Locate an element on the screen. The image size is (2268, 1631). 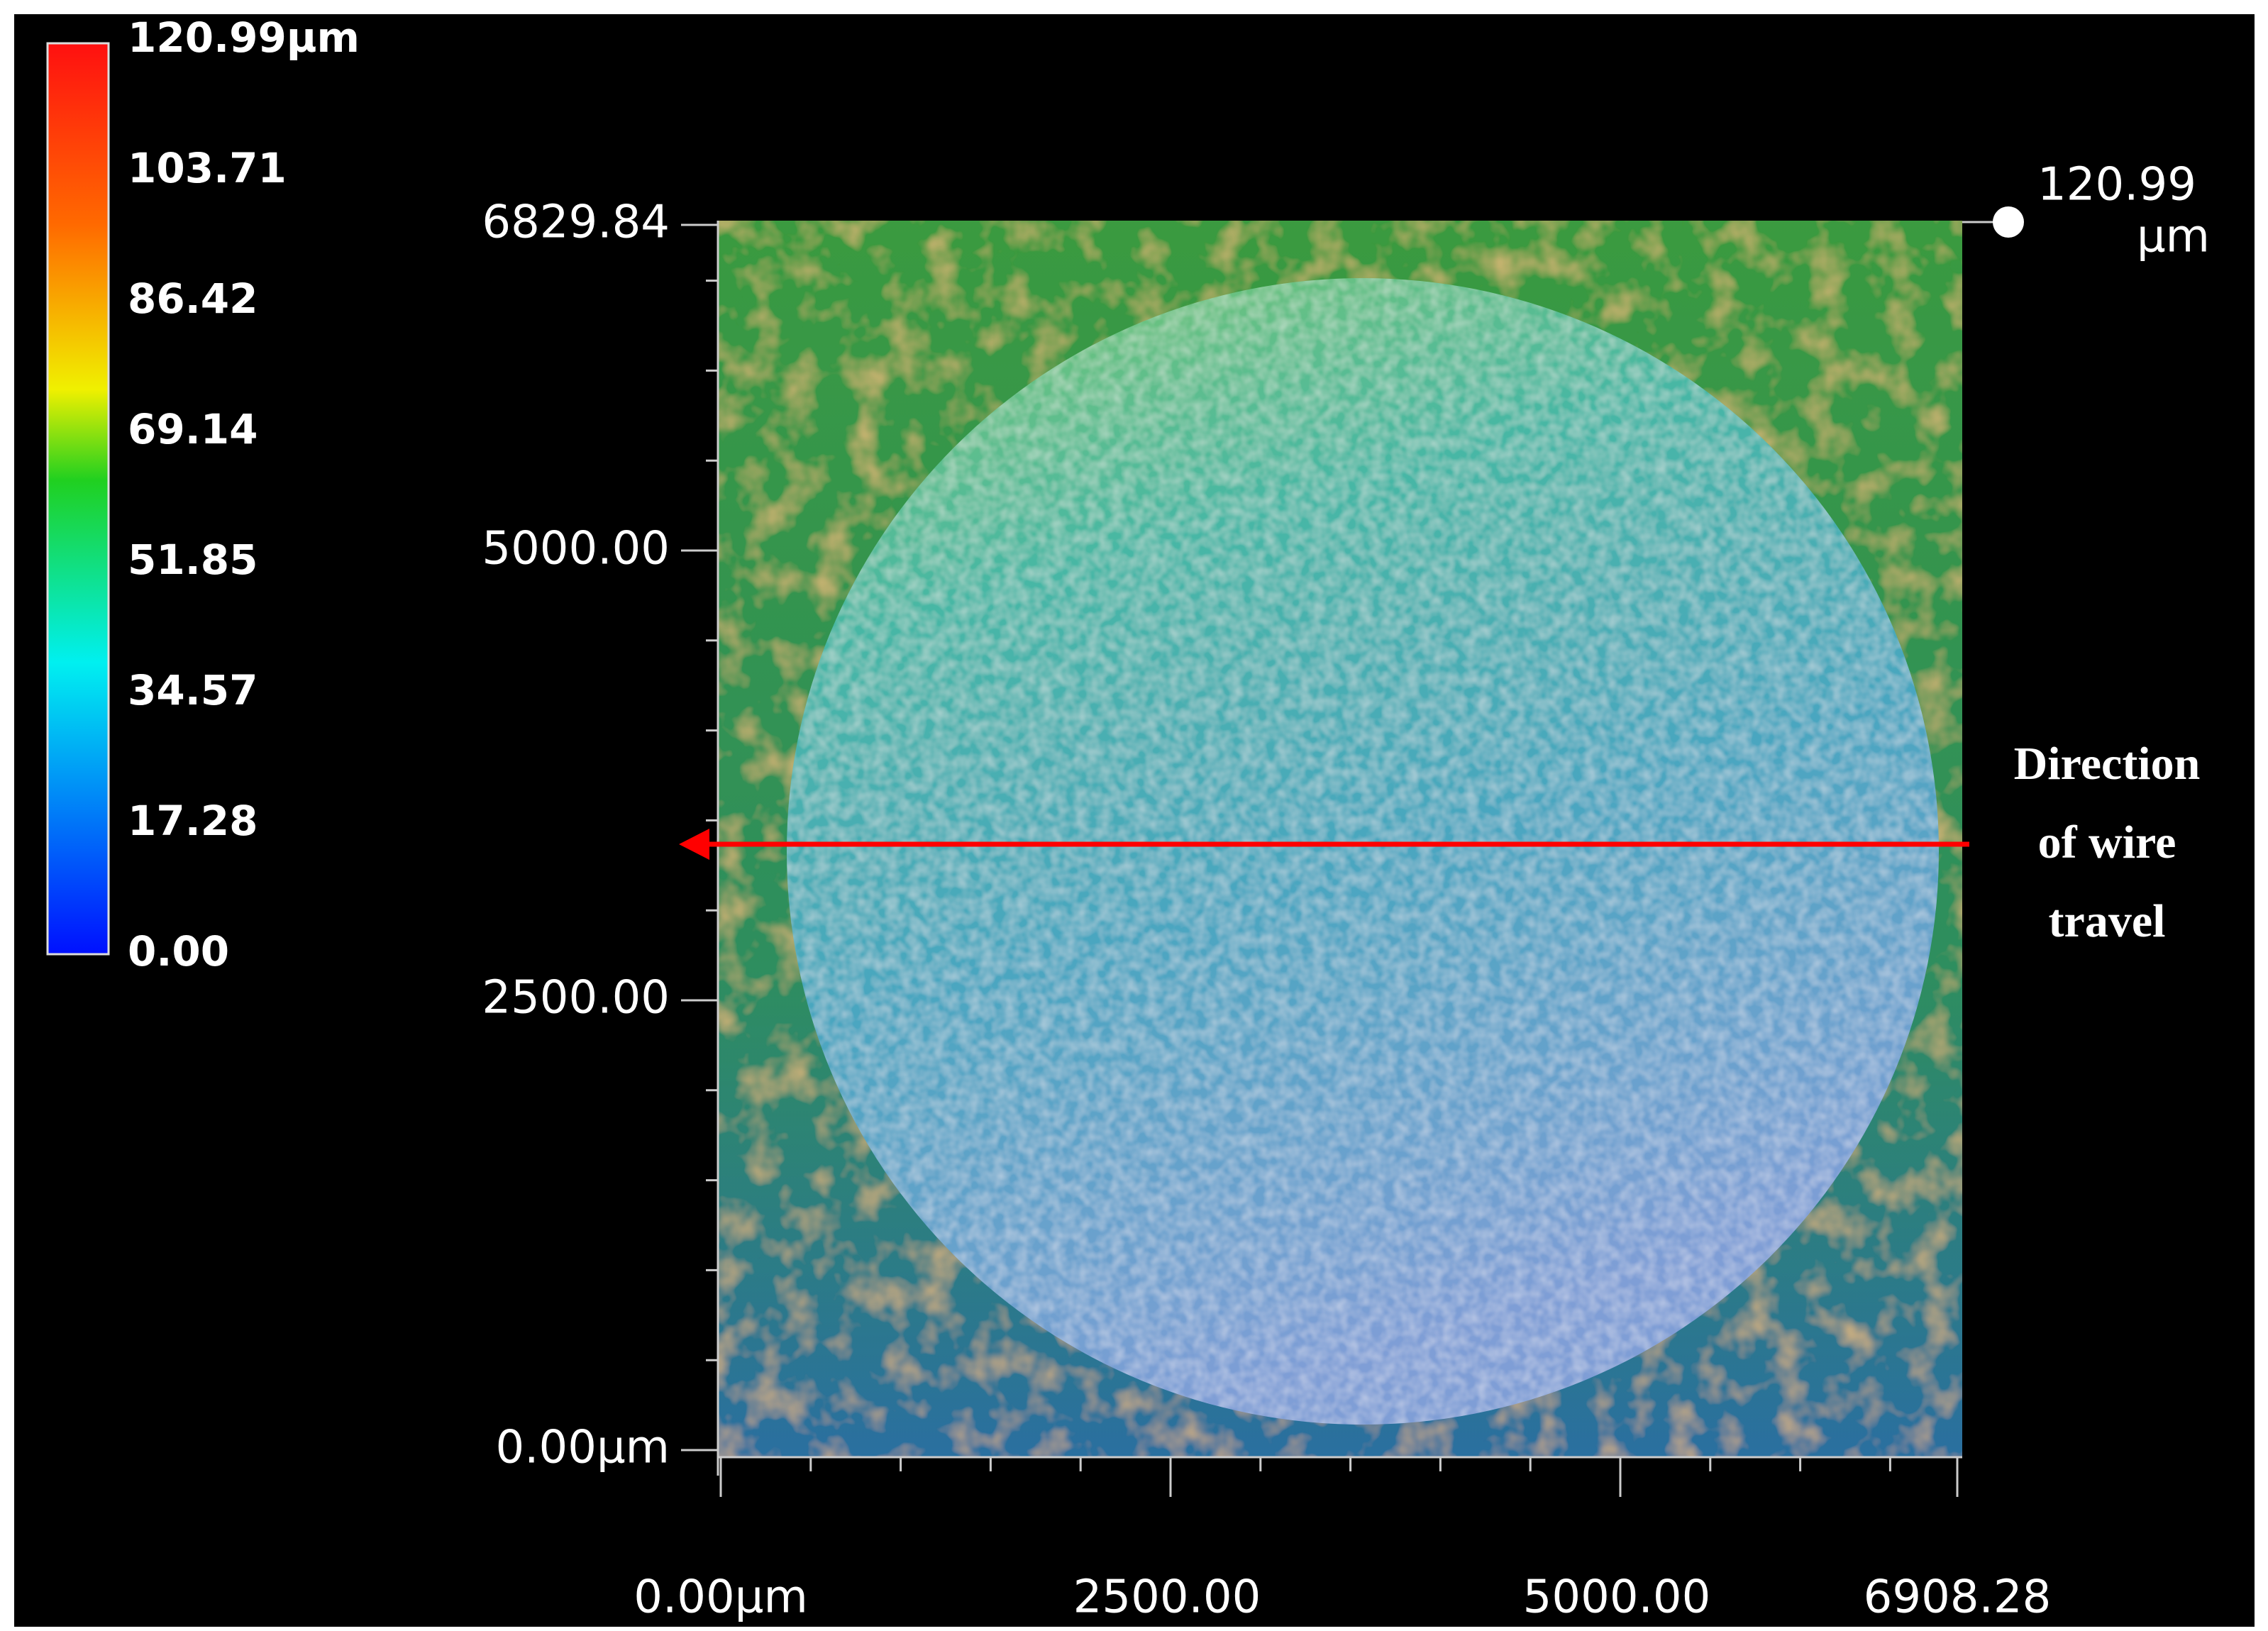
colorbar-label: 69.14 is located at coordinates (193, 429).